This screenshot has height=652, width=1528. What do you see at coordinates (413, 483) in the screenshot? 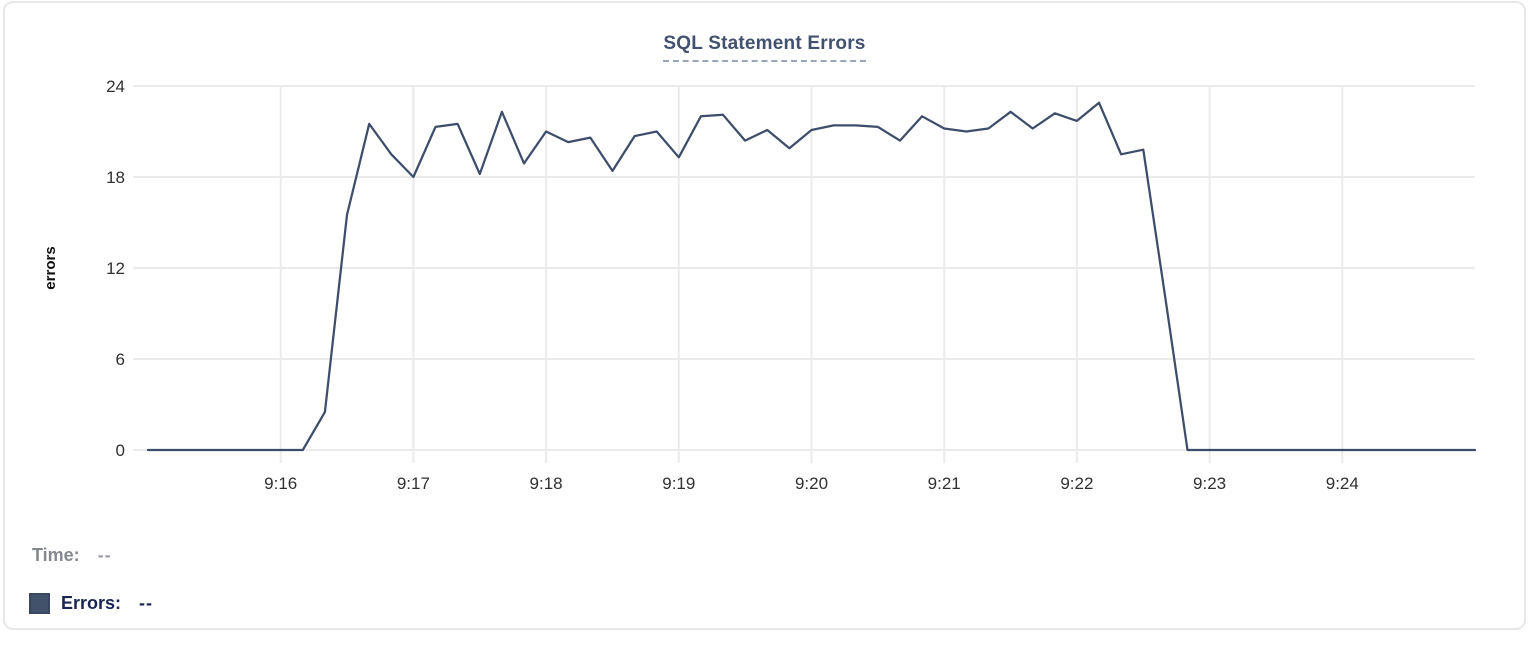
I see `svg-text: 9:17` at bounding box center [413, 483].